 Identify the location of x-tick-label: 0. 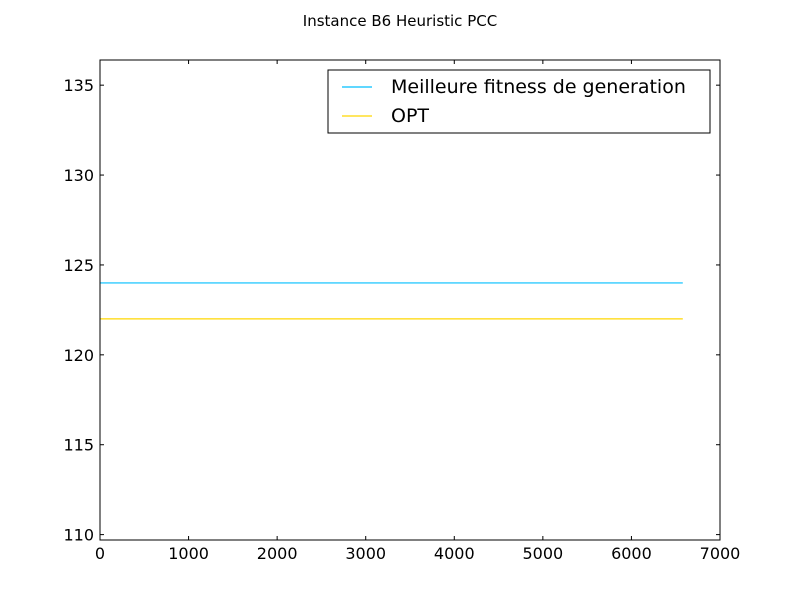
(100, 553).